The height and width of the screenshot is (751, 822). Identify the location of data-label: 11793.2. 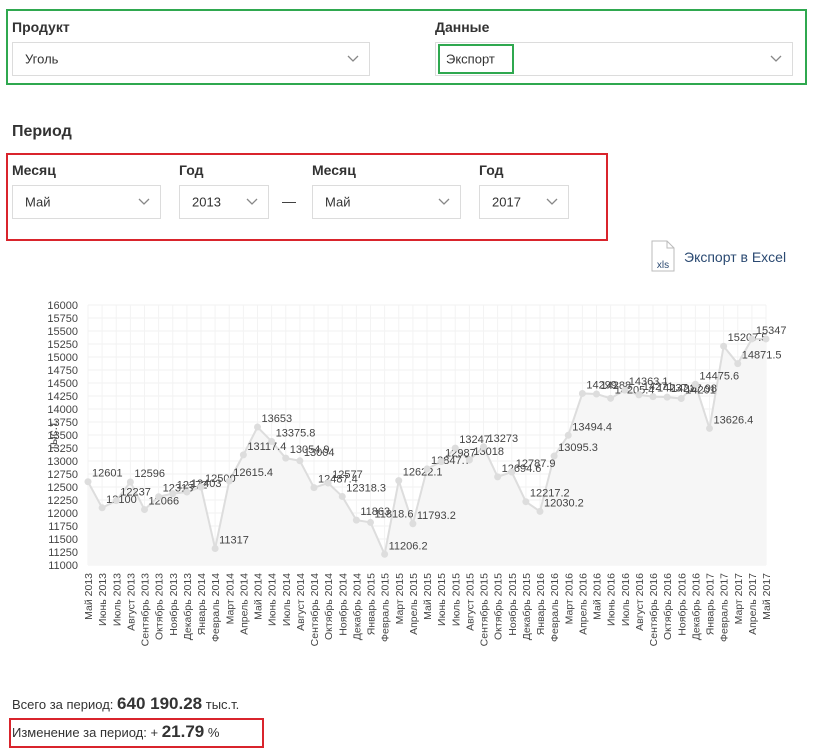
(436, 516).